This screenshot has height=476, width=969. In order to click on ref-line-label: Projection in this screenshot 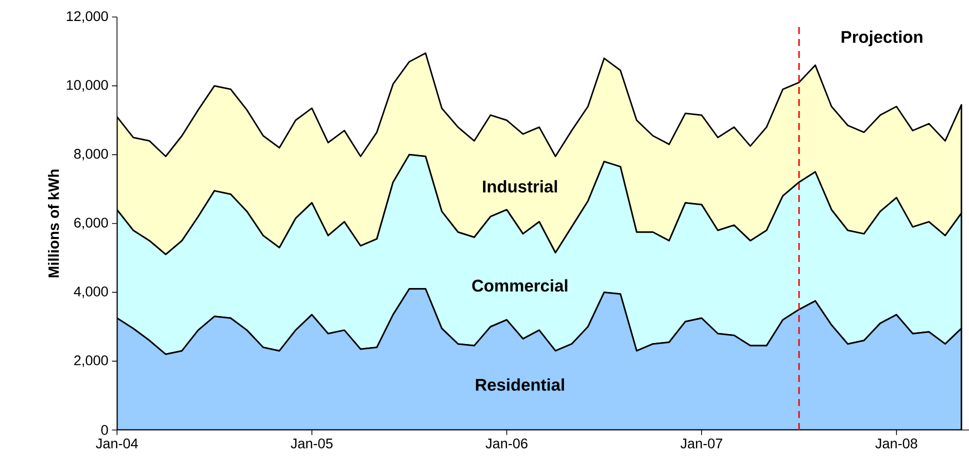, I will do `click(882, 38)`.